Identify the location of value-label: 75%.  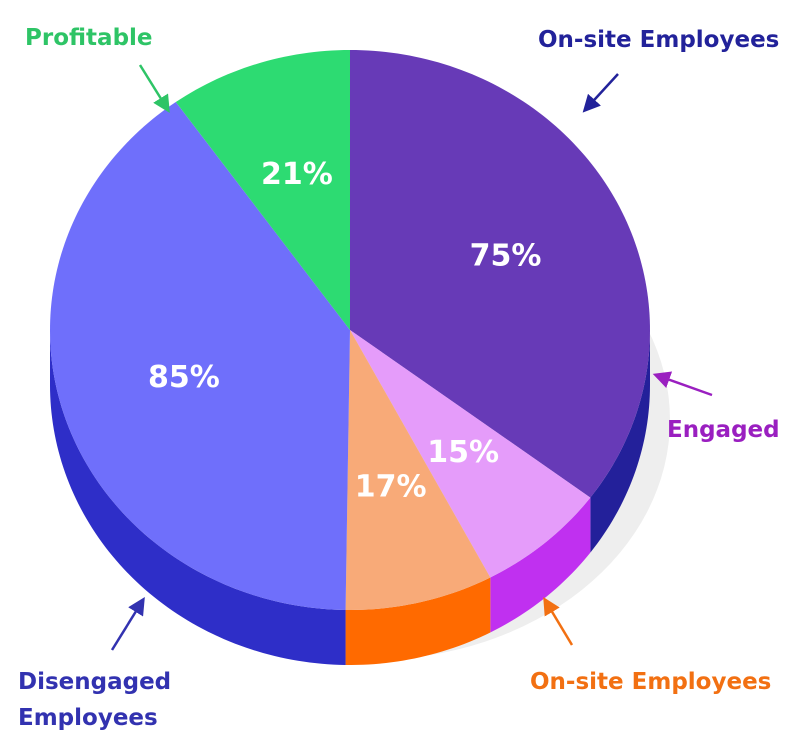
(506, 256).